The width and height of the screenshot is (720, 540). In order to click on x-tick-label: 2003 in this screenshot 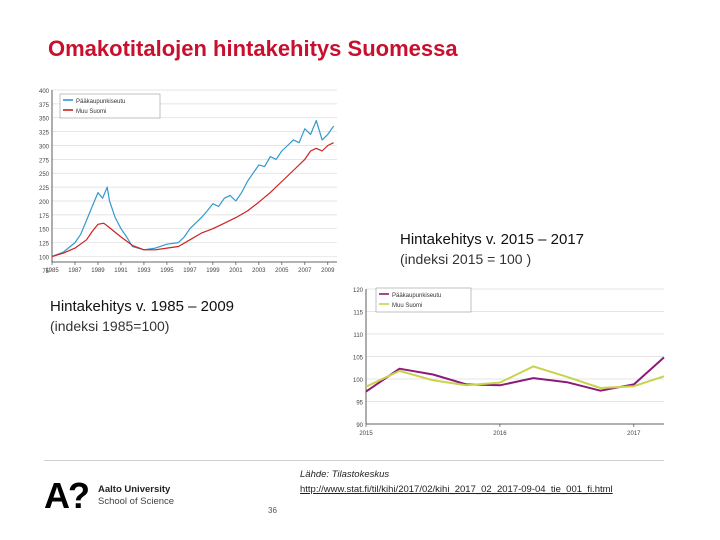, I will do `click(259, 271)`.